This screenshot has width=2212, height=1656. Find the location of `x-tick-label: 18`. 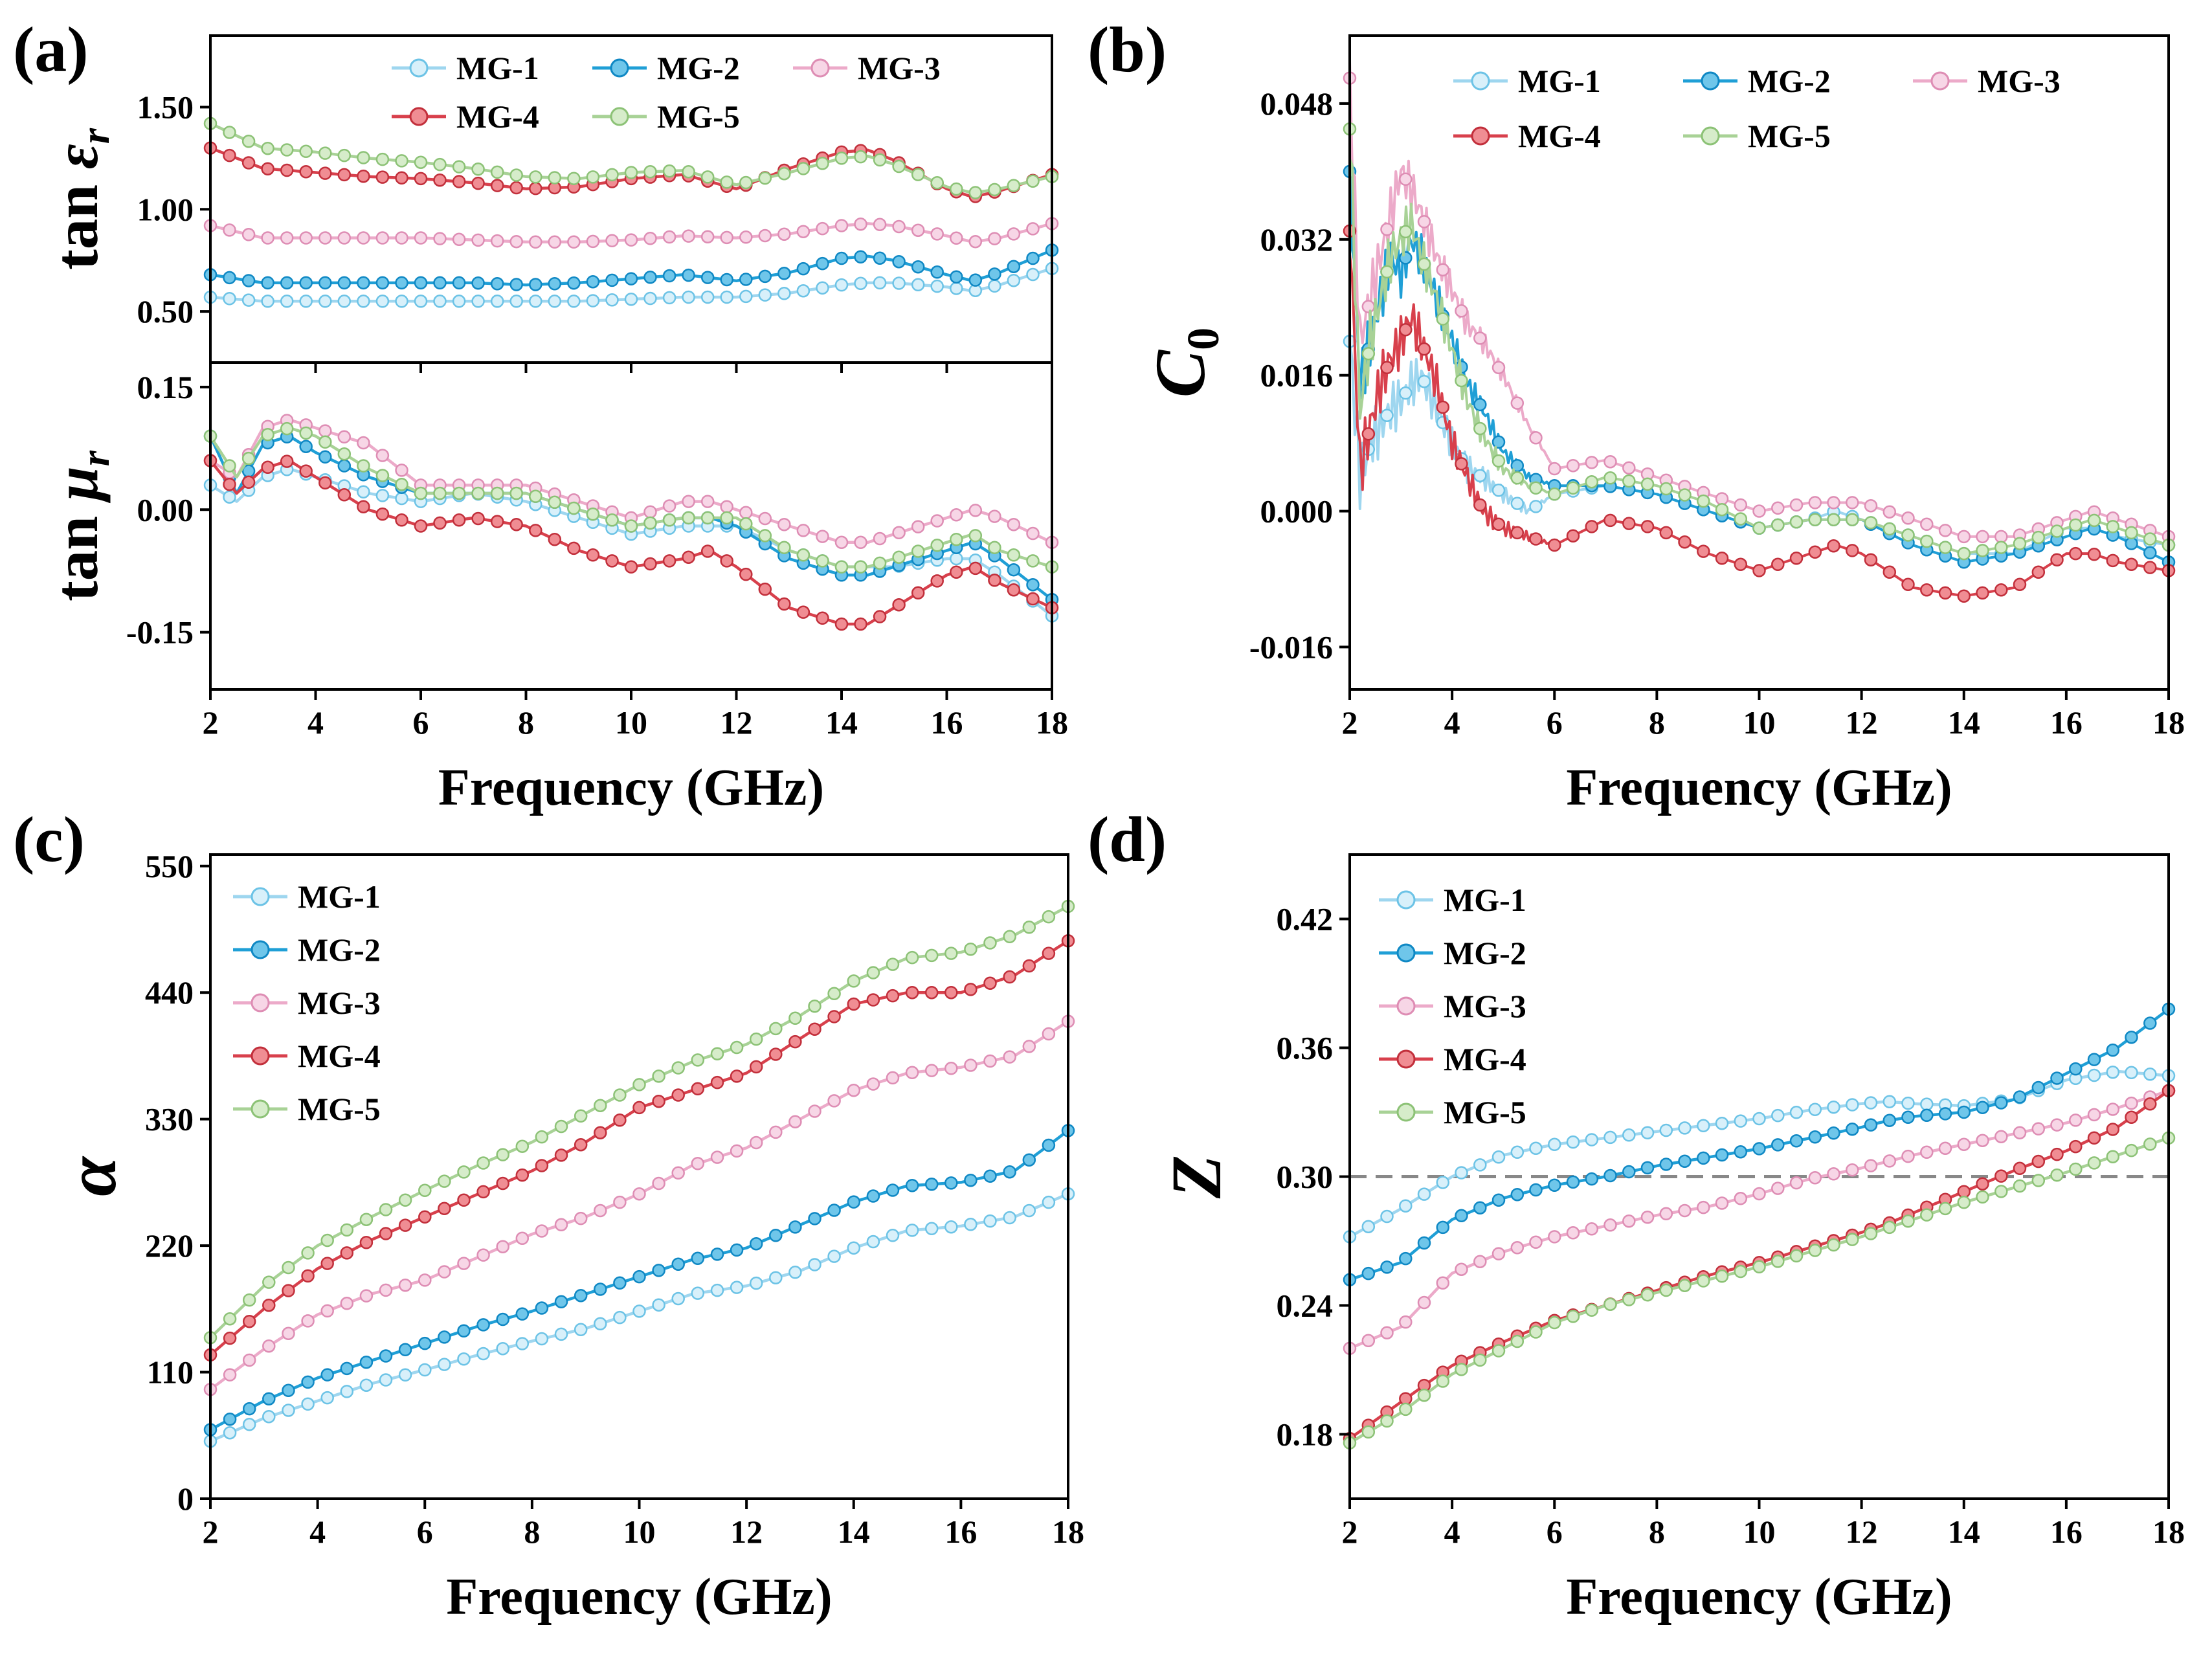

x-tick-label: 18 is located at coordinates (1052, 722).